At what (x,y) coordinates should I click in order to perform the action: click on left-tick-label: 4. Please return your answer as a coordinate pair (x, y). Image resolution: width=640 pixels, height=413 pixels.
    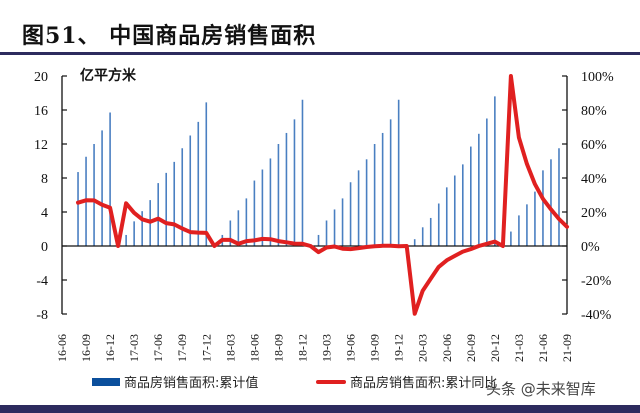
    Looking at the image, I should click on (44, 213).